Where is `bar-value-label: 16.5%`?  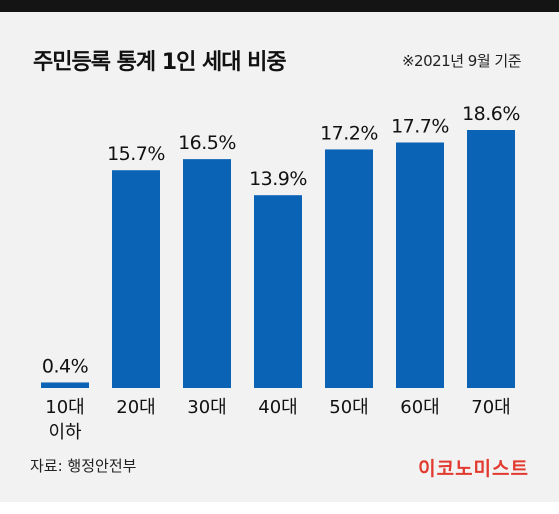
bar-value-label: 16.5% is located at coordinates (207, 143).